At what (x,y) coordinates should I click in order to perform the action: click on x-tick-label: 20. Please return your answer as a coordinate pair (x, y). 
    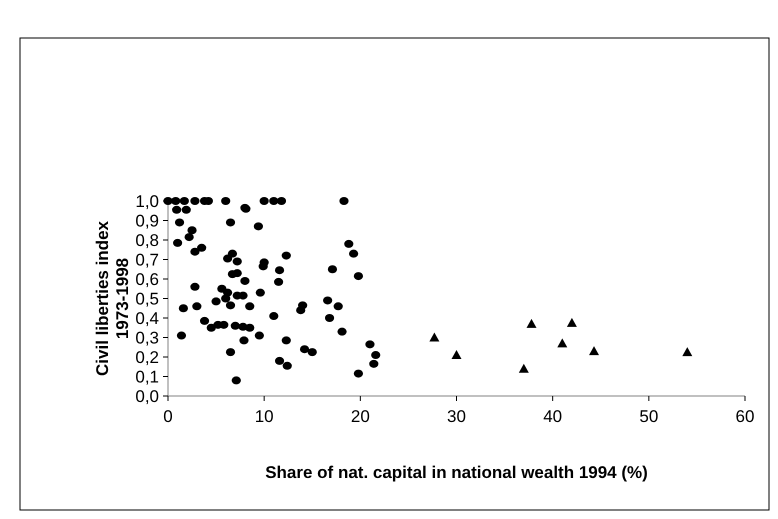
    Looking at the image, I should click on (360, 416).